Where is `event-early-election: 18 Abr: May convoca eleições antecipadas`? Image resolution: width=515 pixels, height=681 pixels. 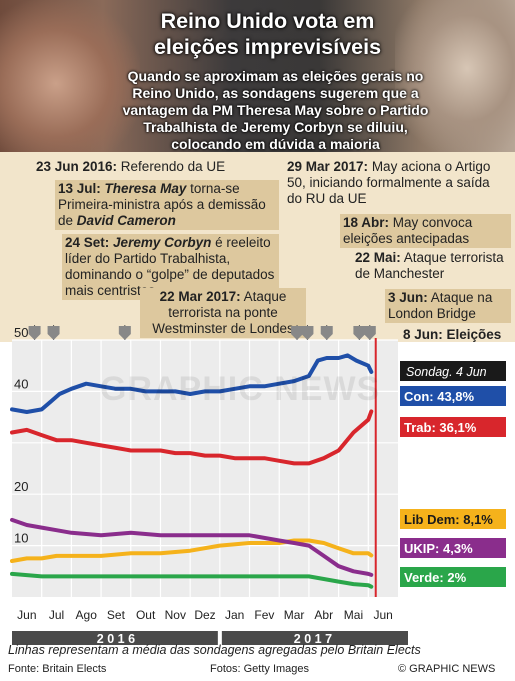 event-early-election: 18 Abr: May convoca eleições antecipadas is located at coordinates (425, 231).